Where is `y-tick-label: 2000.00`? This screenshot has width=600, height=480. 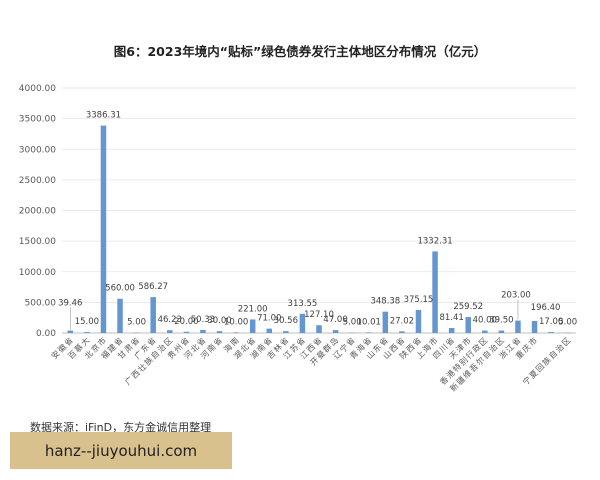
y-tick-label: 2000.00 is located at coordinates (37, 212).